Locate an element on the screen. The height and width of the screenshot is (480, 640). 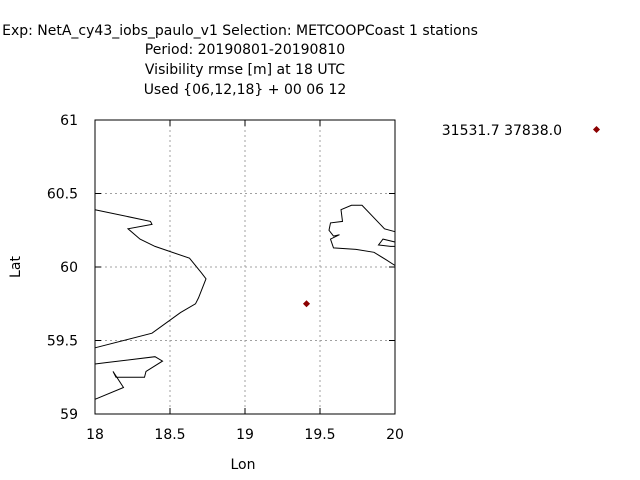
x-tick-label: 20 is located at coordinates (395, 435).